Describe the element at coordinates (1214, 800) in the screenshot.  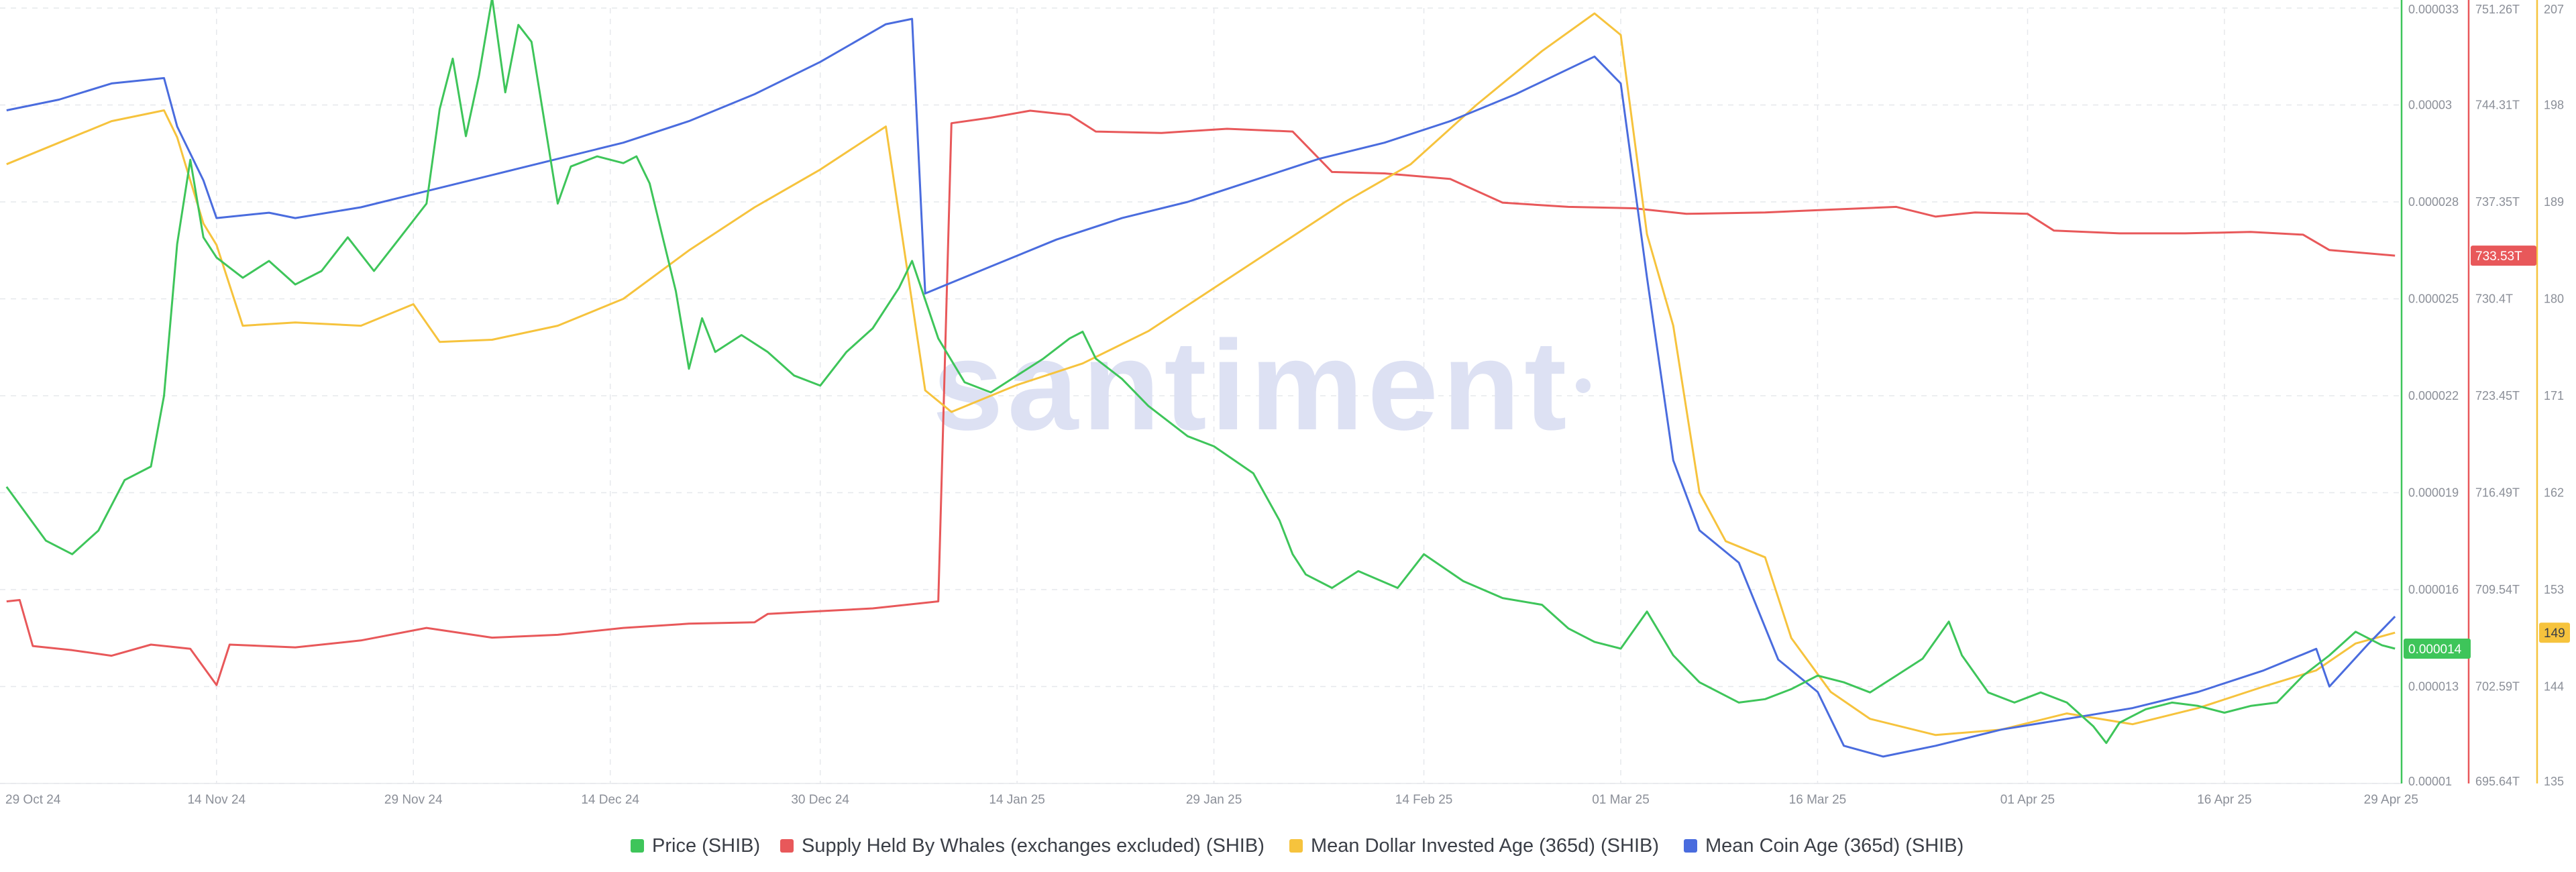
I see `x-tick-label: 29 Jan 25` at that location.